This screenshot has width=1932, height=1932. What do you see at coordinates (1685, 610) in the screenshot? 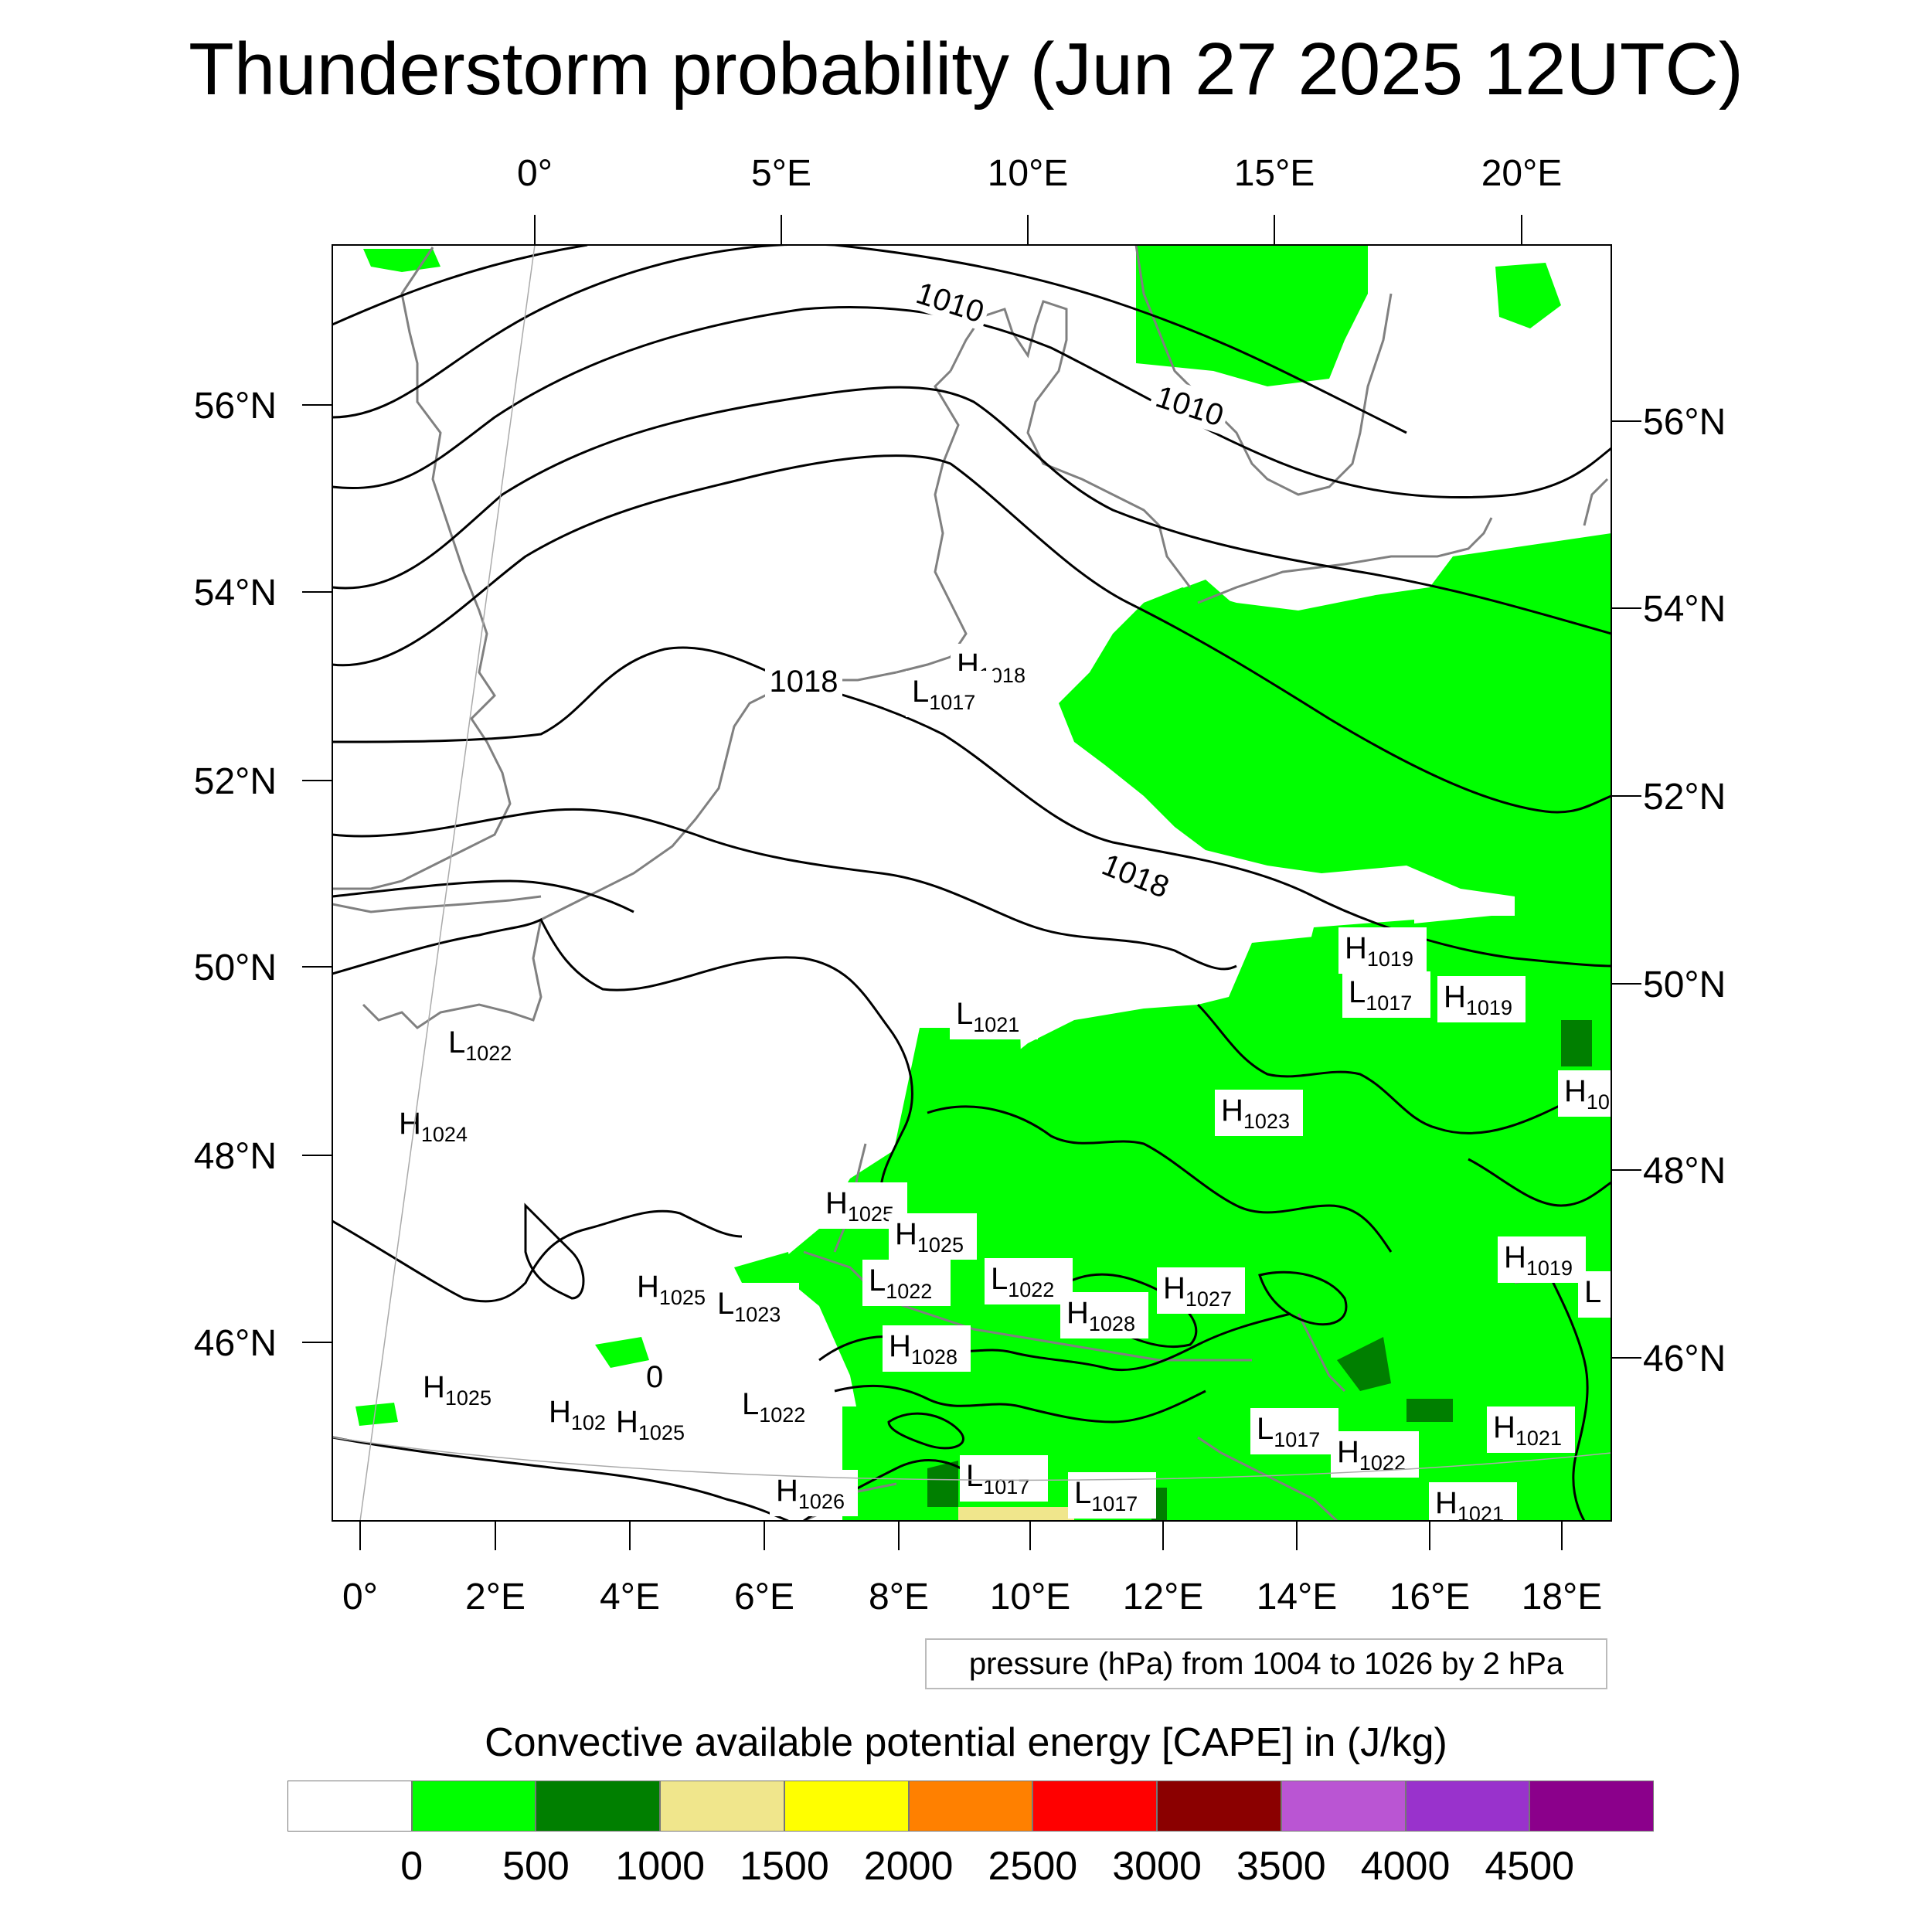
I see `right-lat-label: 54°N` at bounding box center [1685, 610].